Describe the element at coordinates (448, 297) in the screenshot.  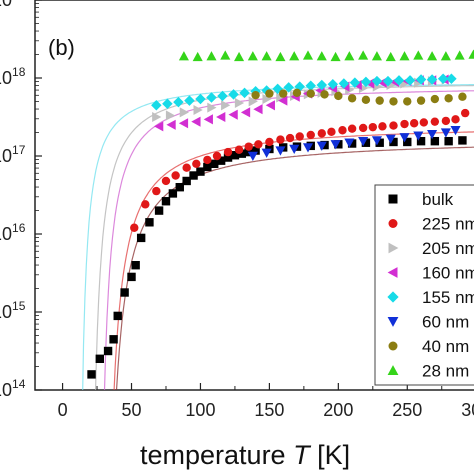
I see `legend-label: 155 nm` at that location.